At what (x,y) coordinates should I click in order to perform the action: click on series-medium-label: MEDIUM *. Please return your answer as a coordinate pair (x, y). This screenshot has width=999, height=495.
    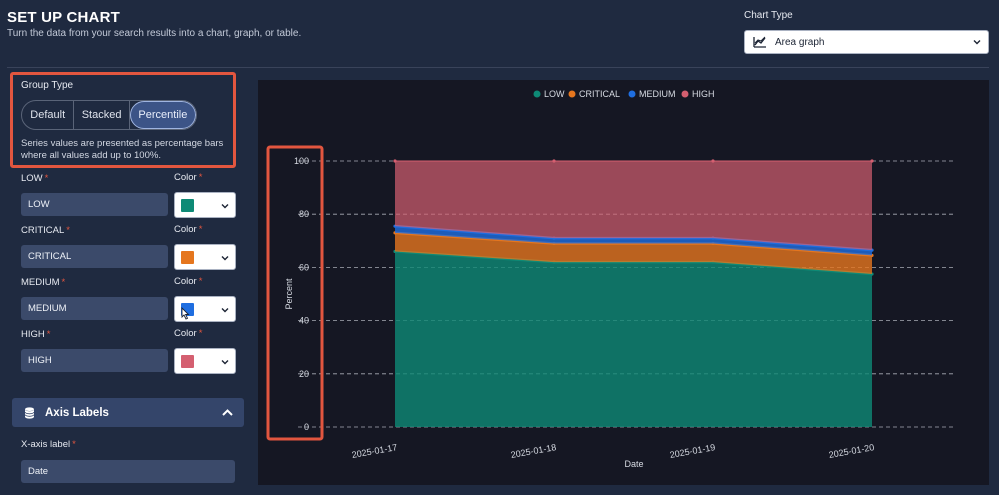
    Looking at the image, I should click on (43, 282).